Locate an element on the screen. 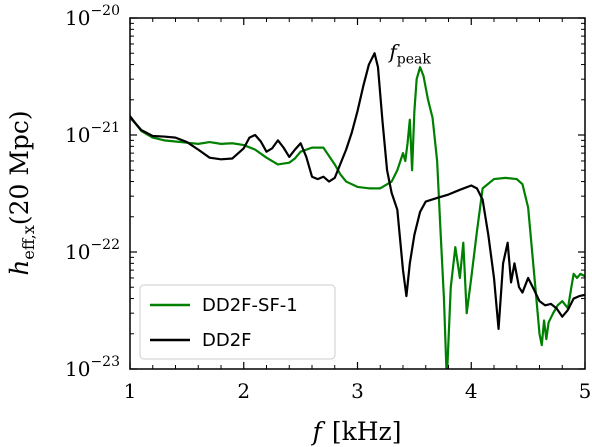 The height and width of the screenshot is (447, 592). y-tick-label: 10−21 is located at coordinates (92, 133).